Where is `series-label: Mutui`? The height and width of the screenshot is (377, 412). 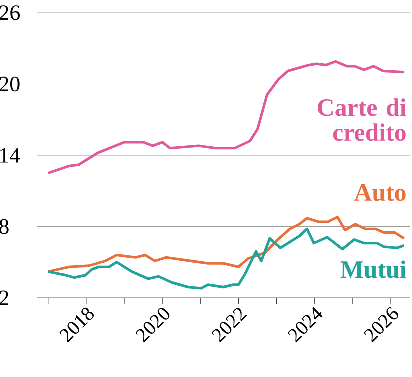
series-label: Mutui is located at coordinates (373, 269).